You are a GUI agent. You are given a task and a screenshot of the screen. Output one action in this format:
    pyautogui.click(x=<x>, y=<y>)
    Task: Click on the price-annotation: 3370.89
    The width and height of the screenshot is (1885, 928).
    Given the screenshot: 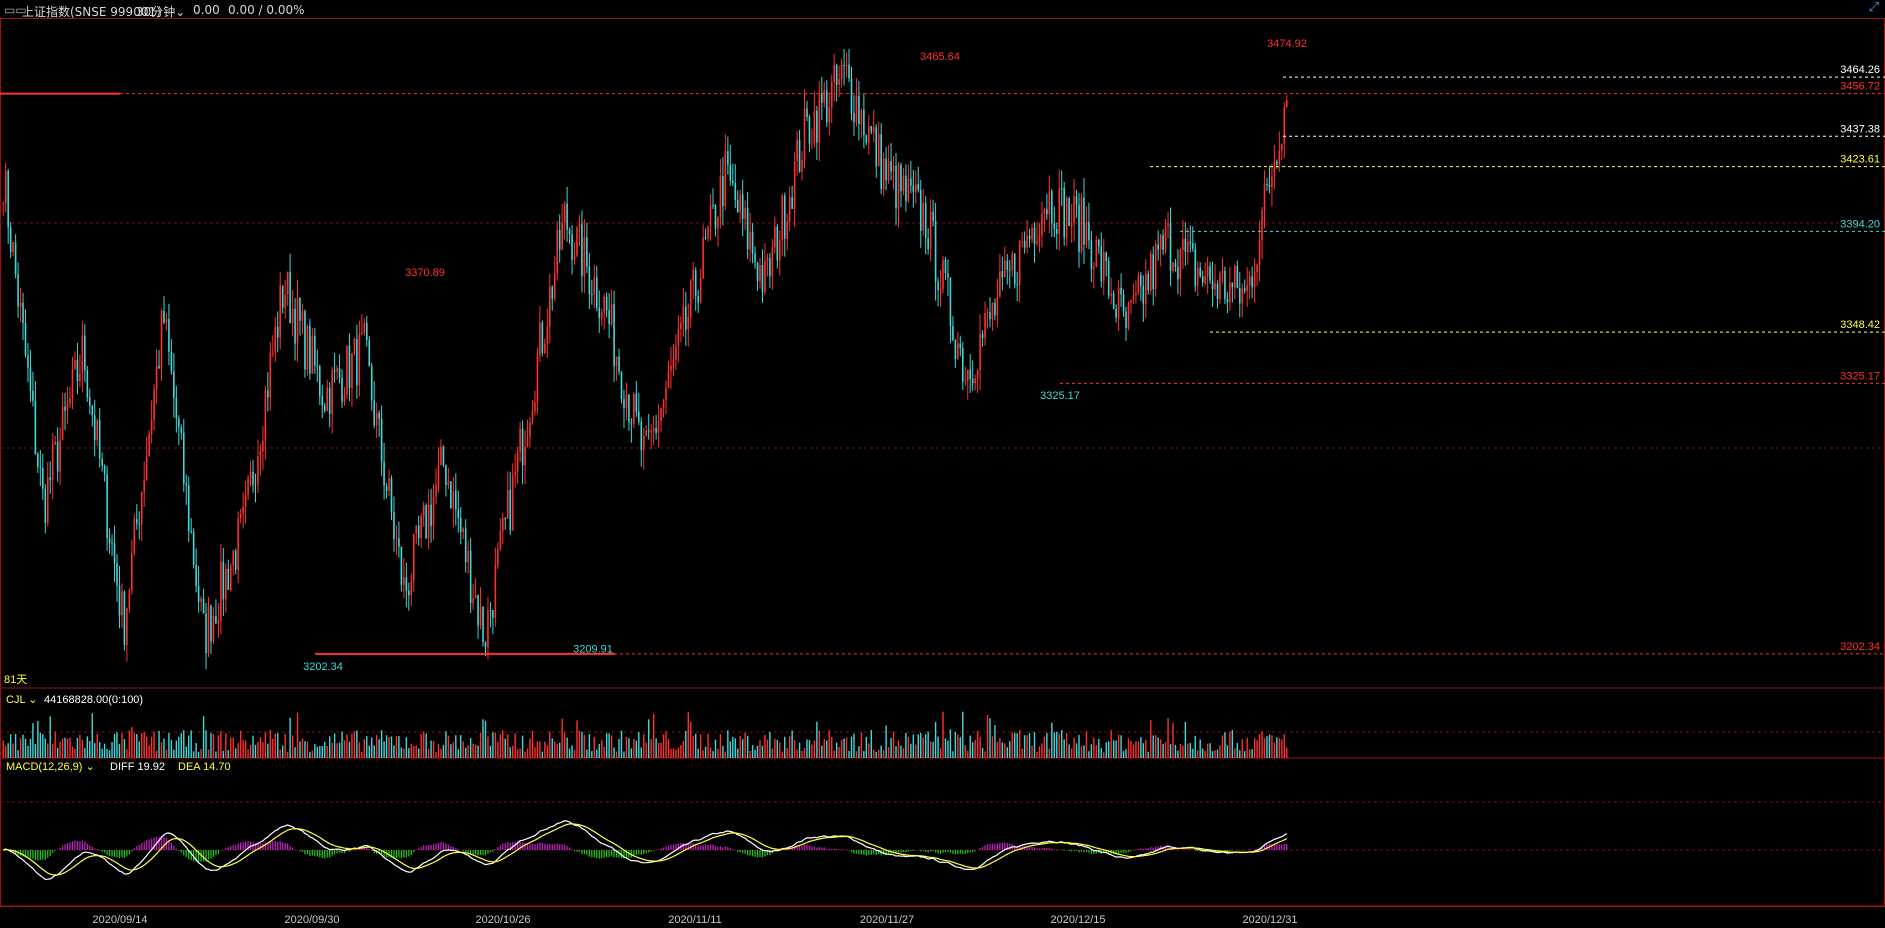 What is the action you would take?
    pyautogui.click(x=425, y=273)
    